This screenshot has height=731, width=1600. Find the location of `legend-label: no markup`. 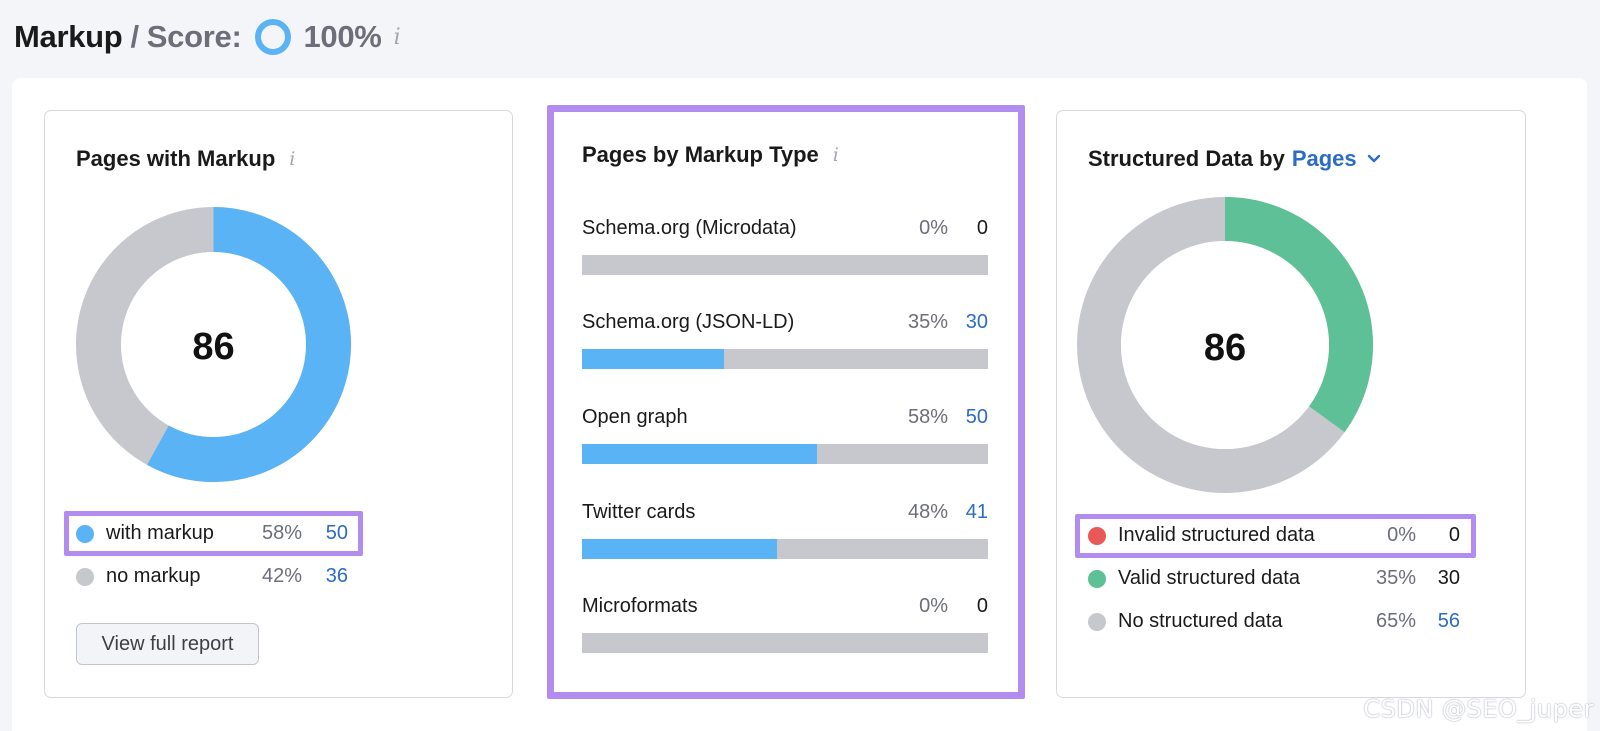

legend-label: no markup is located at coordinates (153, 576).